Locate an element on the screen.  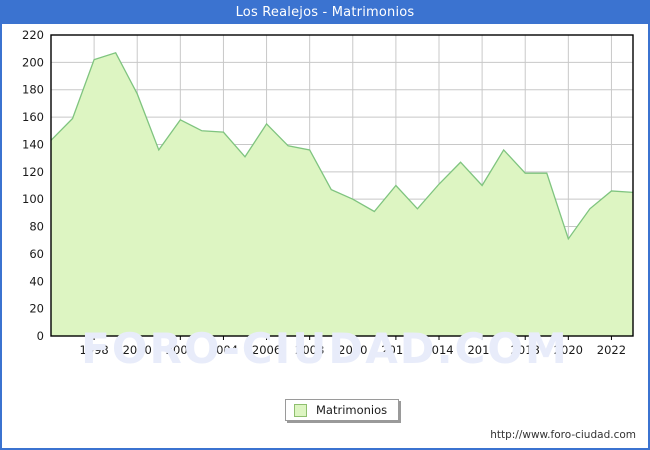
svg-text: 2010 is located at coordinates (352, 350).